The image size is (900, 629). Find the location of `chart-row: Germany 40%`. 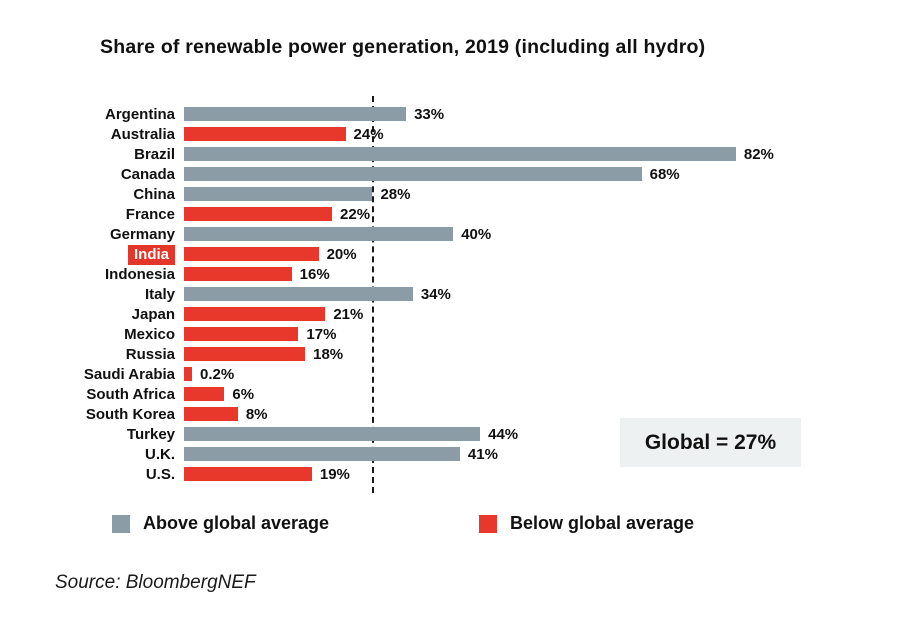

chart-row: Germany 40% is located at coordinates (450, 234).